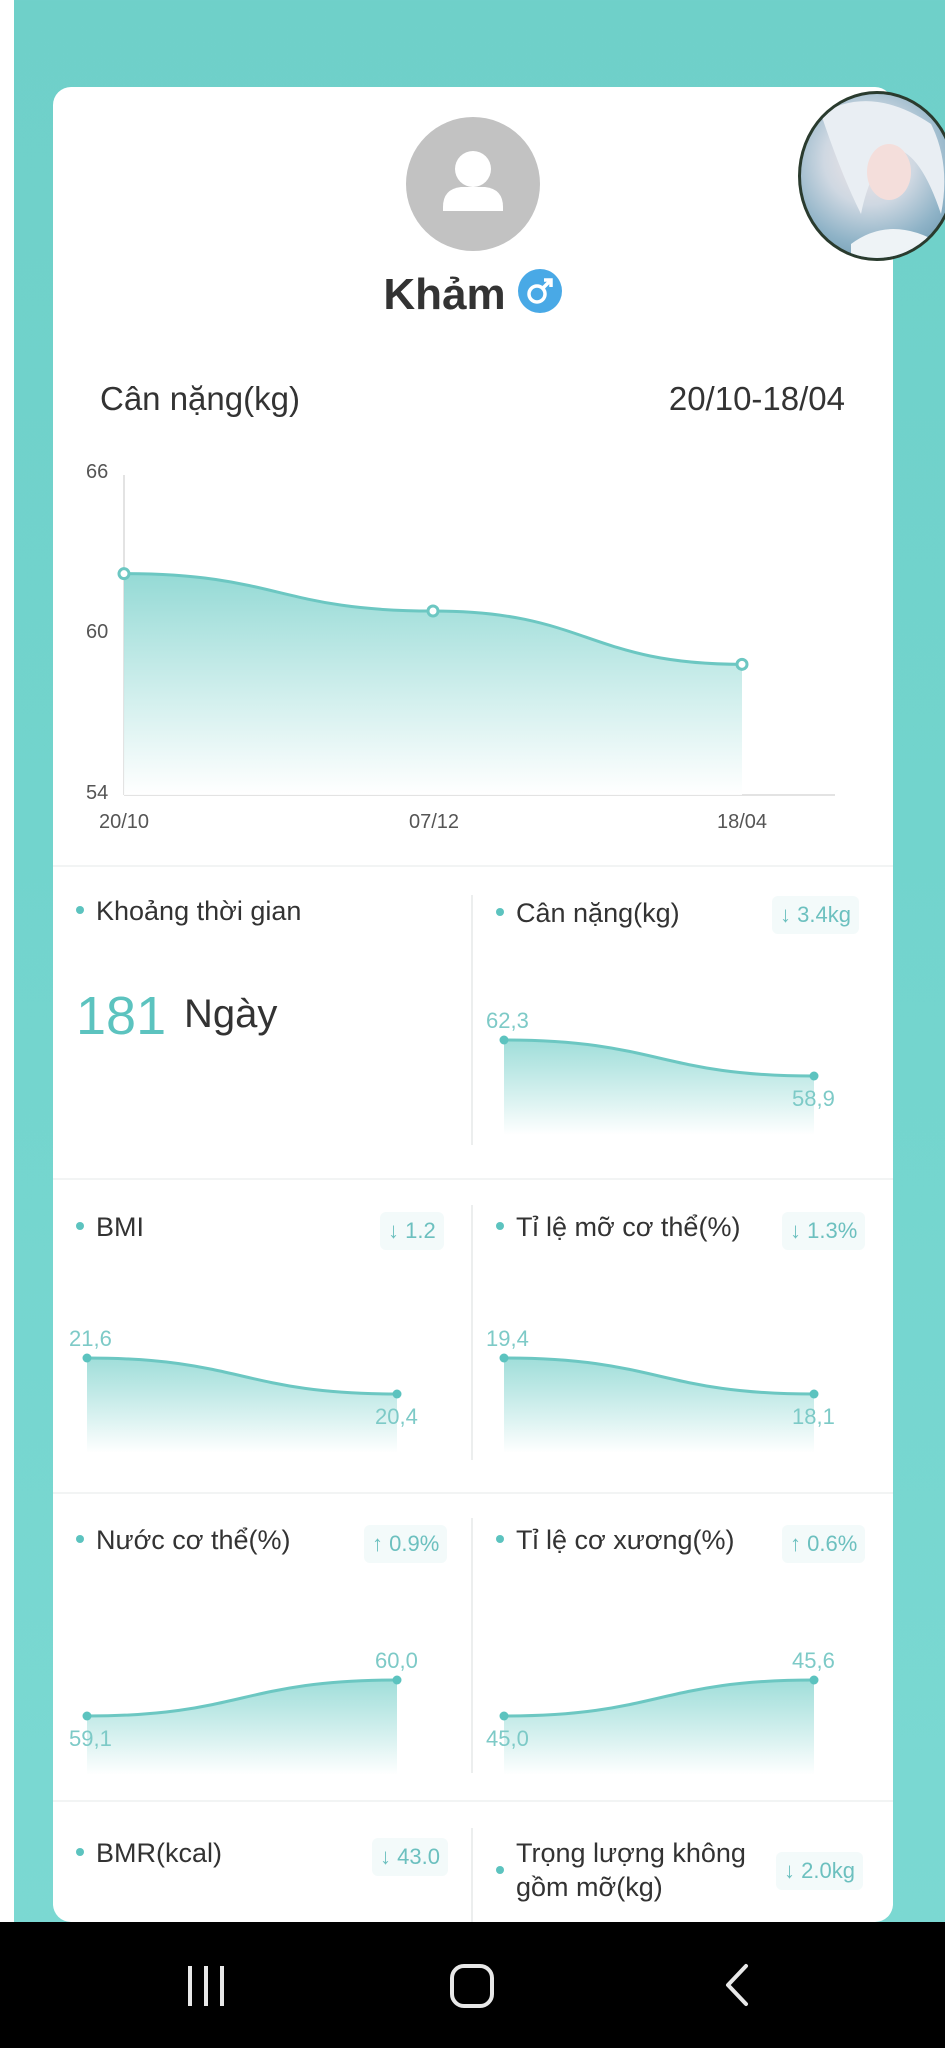 This screenshot has height=2048, width=945. Describe the element at coordinates (97, 632) in the screenshot. I see `y-tick-label: 60` at that location.